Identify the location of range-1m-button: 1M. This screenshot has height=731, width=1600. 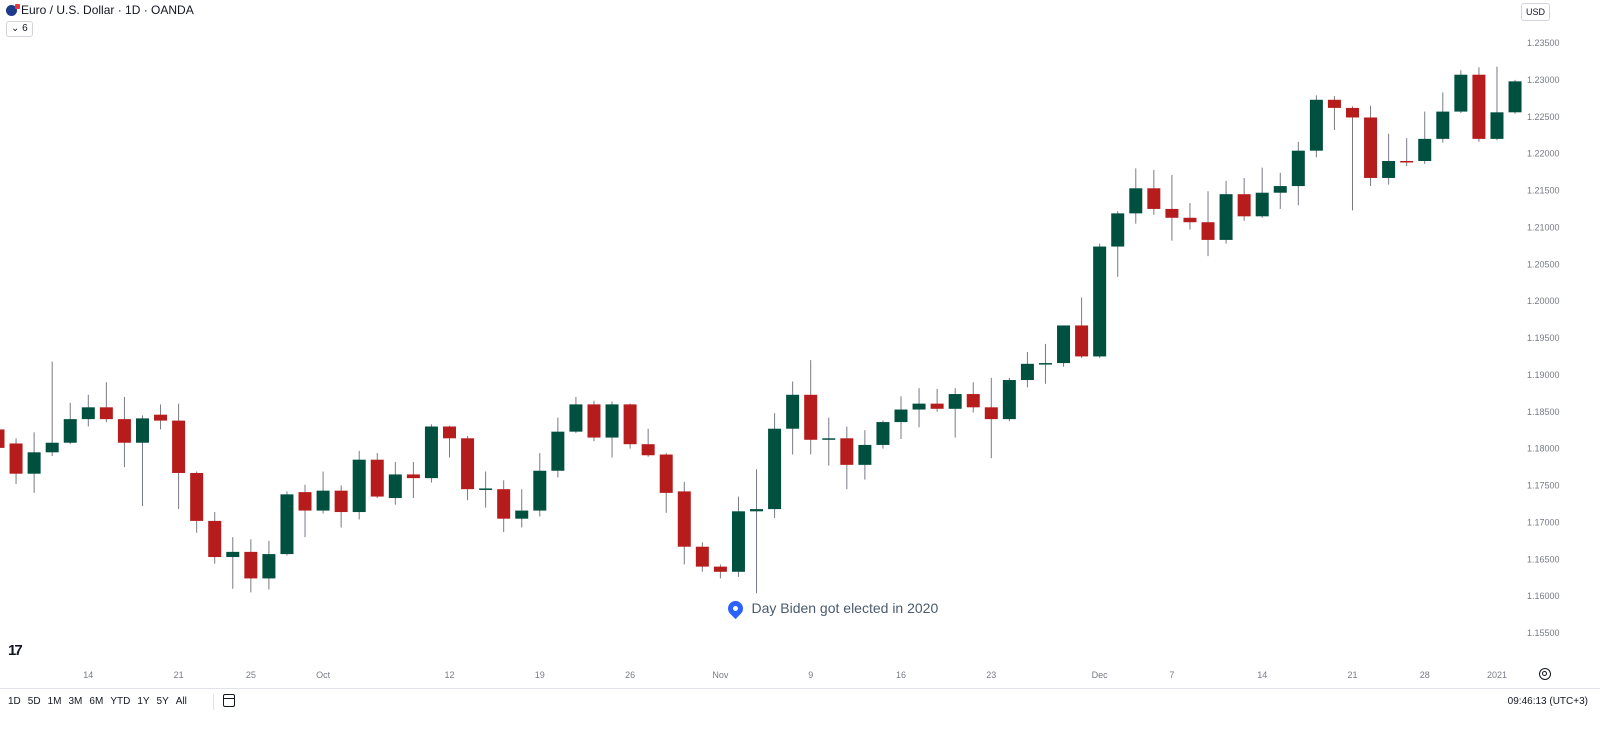
(54, 701).